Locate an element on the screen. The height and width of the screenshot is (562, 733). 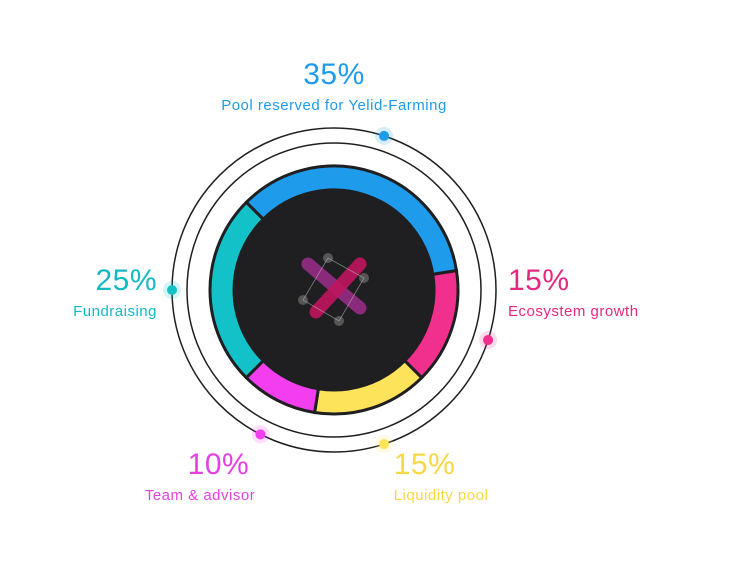
center-logo-icon is located at coordinates (333, 289).